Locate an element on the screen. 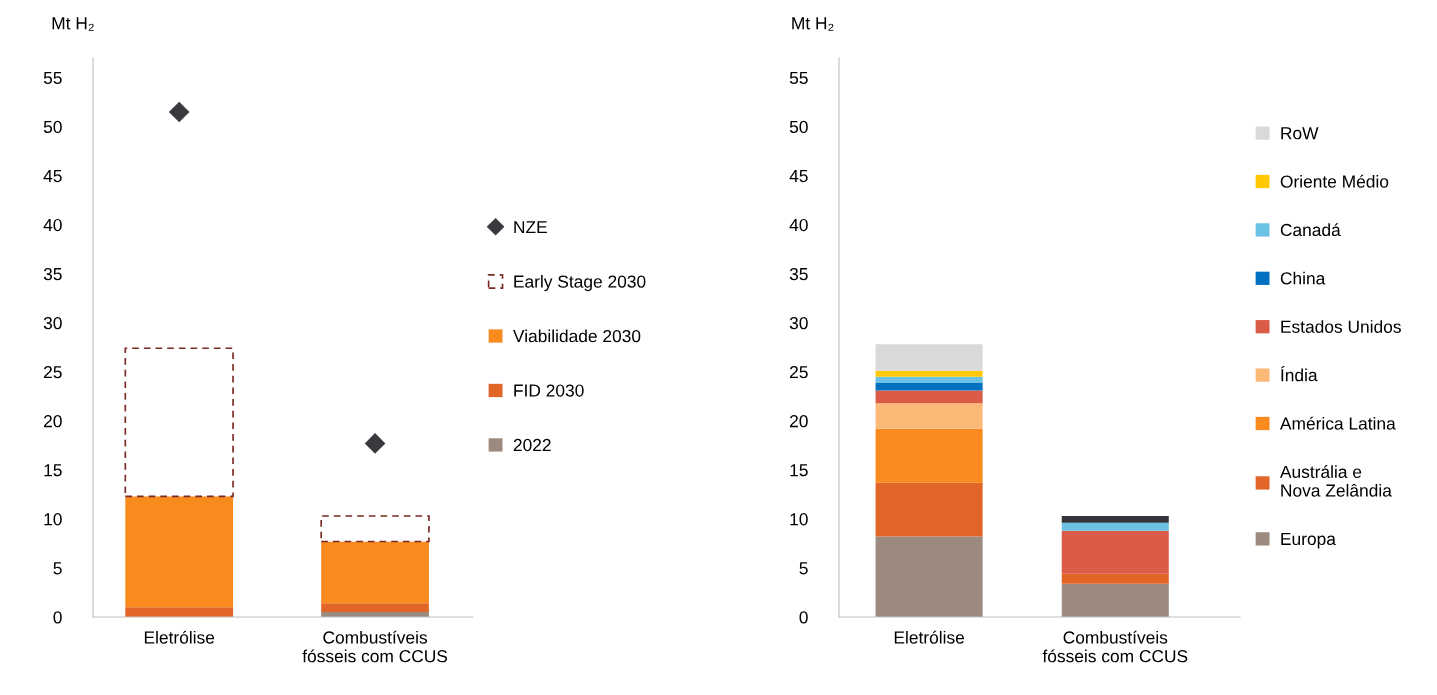 The width and height of the screenshot is (1437, 695). legend-label: América Latina is located at coordinates (1337, 423).